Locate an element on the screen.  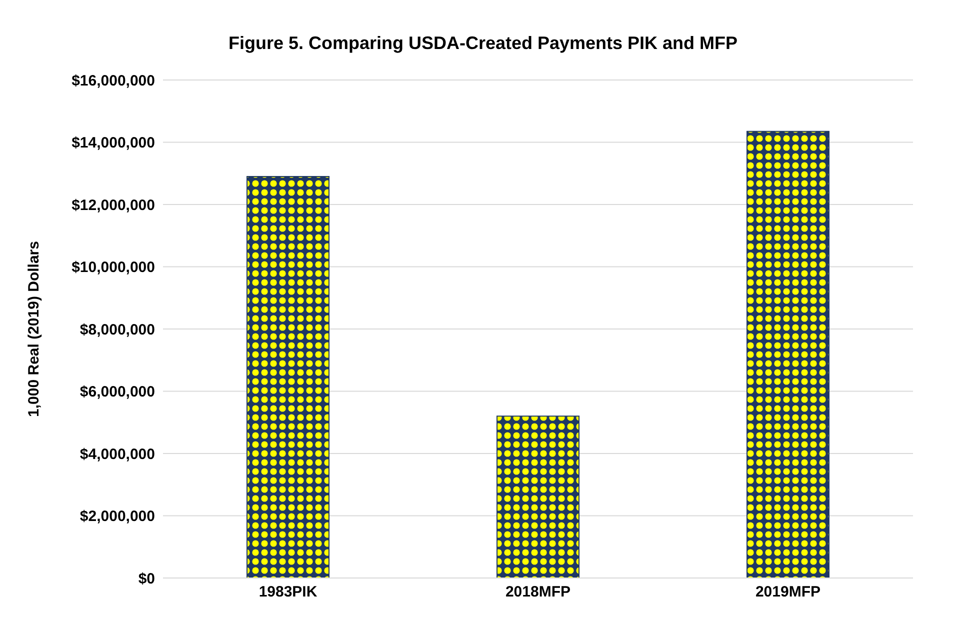
x-tick-label: 2019MFP is located at coordinates (788, 592).